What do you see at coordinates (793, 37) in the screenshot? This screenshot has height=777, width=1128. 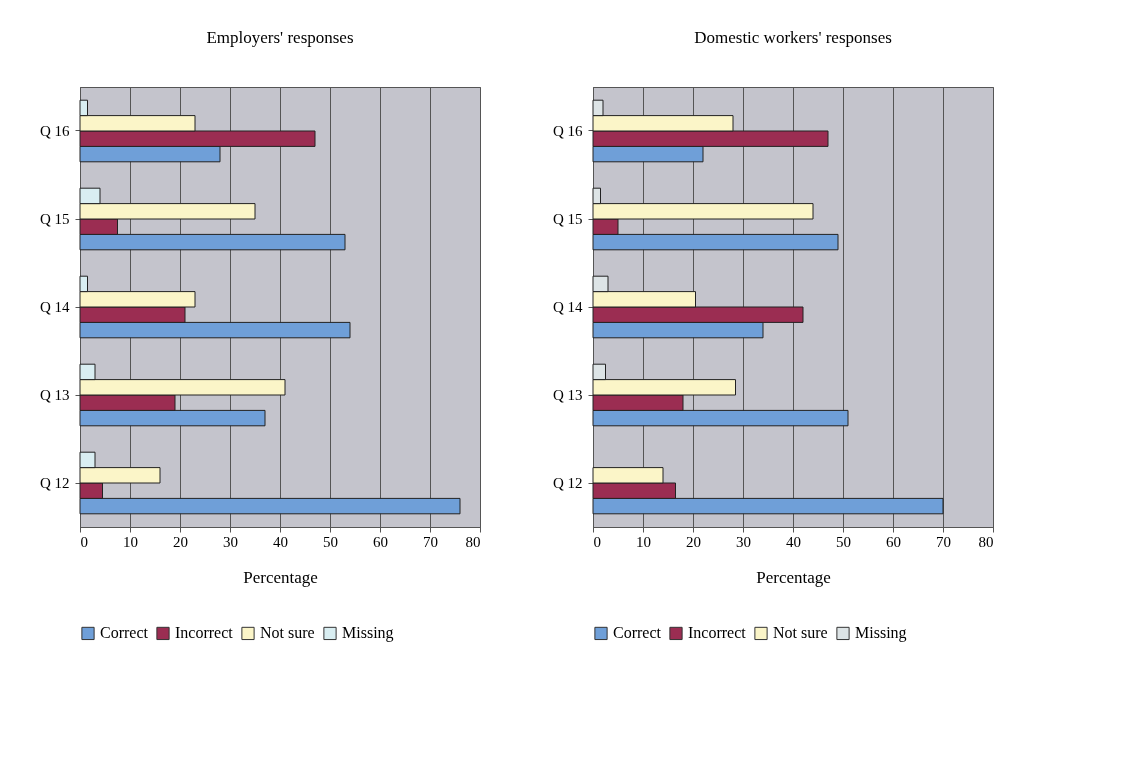 I see `chart-title: Domestic workers' responses` at bounding box center [793, 37].